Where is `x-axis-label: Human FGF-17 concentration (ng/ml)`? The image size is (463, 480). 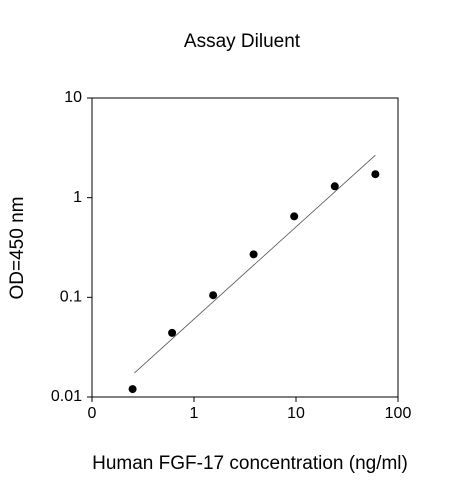 x-axis-label: Human FGF-17 concentration (ng/ml) is located at coordinates (250, 463).